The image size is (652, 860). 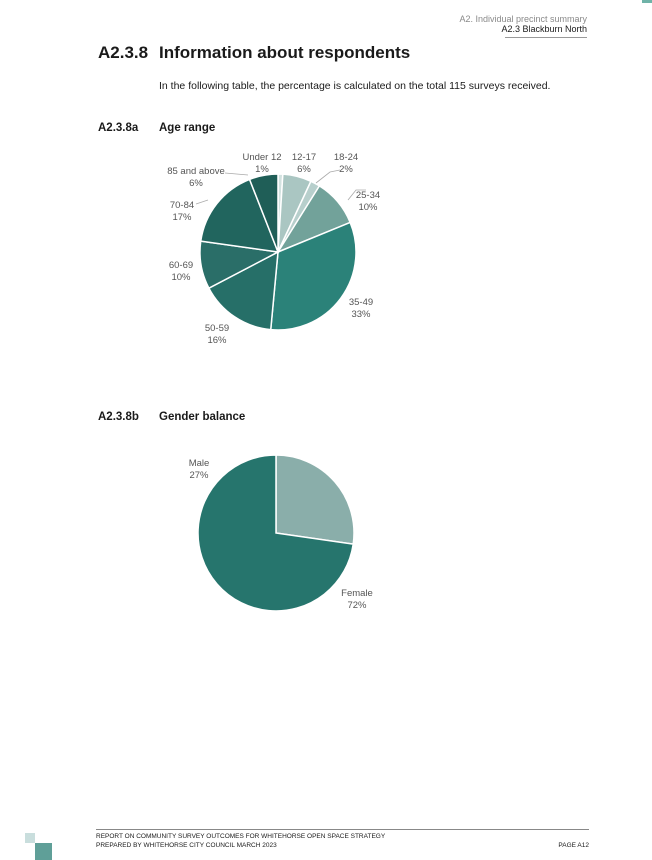 I want to click on slice-percent-label: 27%, so click(x=199, y=475).